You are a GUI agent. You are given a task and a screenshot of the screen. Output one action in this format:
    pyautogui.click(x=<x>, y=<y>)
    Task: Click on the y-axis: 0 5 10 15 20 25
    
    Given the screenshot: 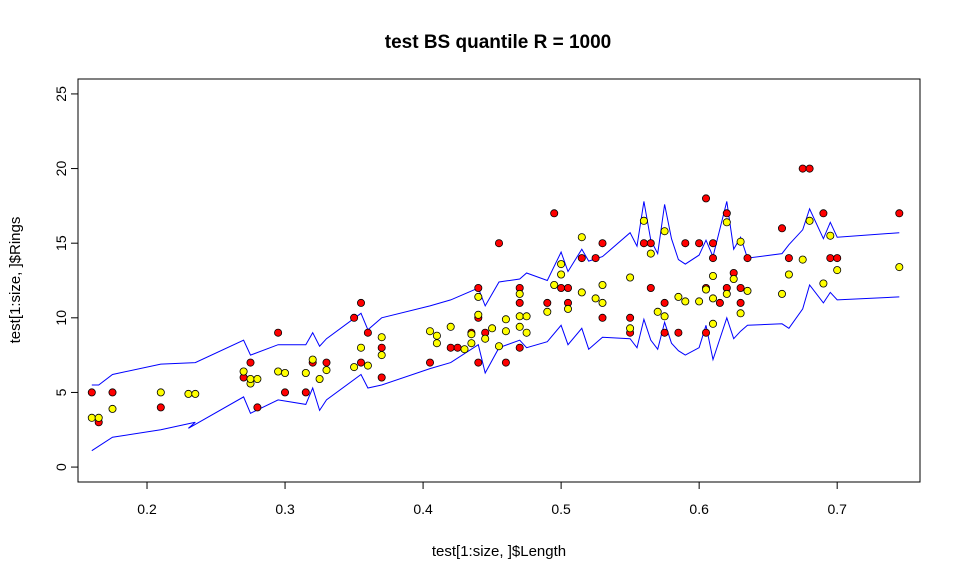 What is the action you would take?
    pyautogui.click(x=66, y=278)
    